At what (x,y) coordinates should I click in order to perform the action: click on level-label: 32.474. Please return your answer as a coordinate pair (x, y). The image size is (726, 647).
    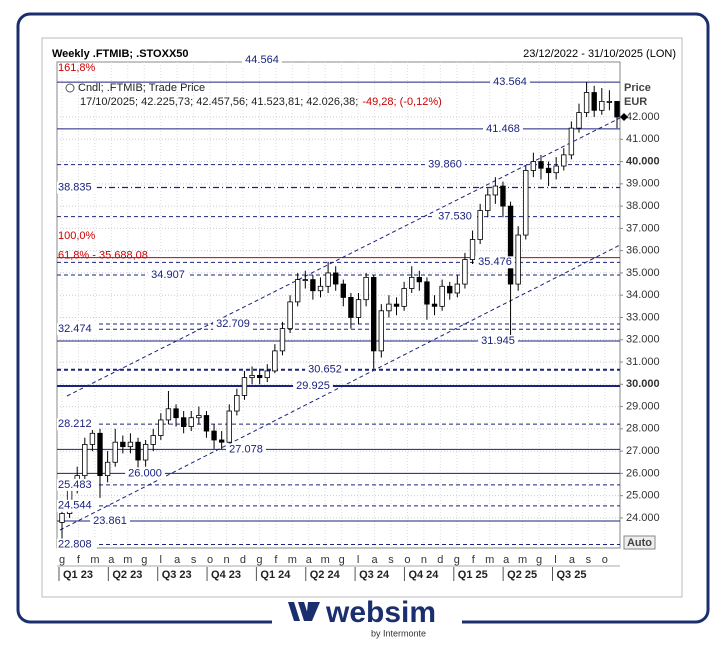
    Looking at the image, I should click on (75, 329).